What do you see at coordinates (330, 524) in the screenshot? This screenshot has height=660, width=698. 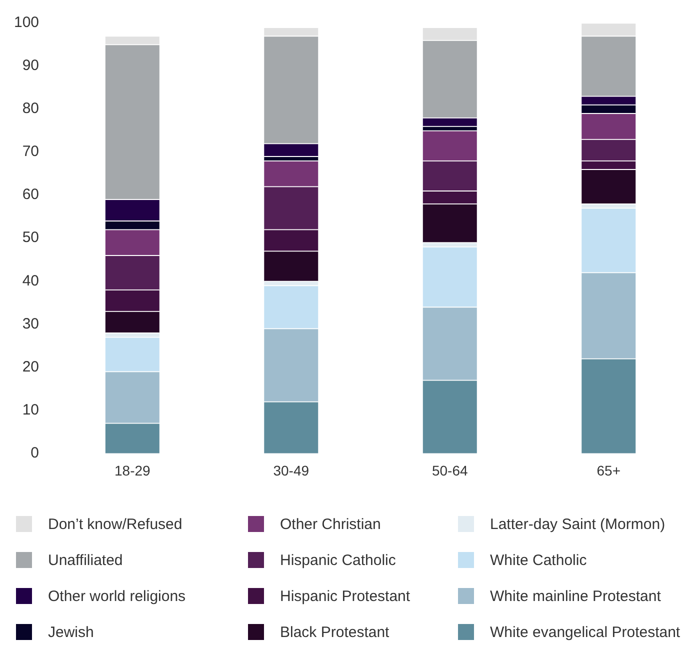 I see `legend-label: Other Christian` at bounding box center [330, 524].